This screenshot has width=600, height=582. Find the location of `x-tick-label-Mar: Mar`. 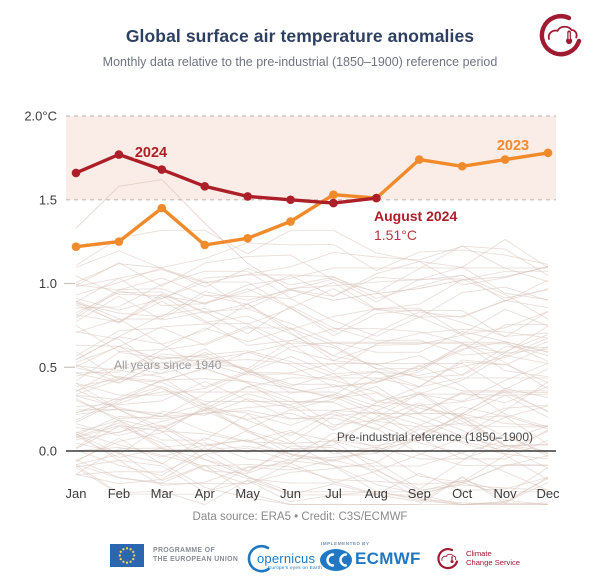

x-tick-label-Mar: Mar is located at coordinates (162, 493).